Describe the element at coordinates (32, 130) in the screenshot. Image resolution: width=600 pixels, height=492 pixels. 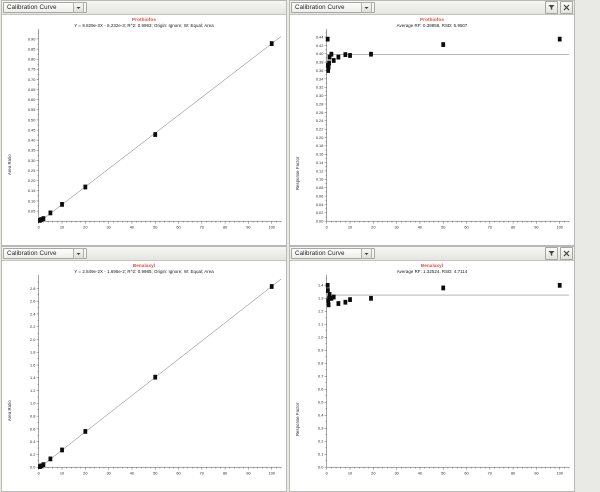
I see `svg-text: 0.45` at that location.